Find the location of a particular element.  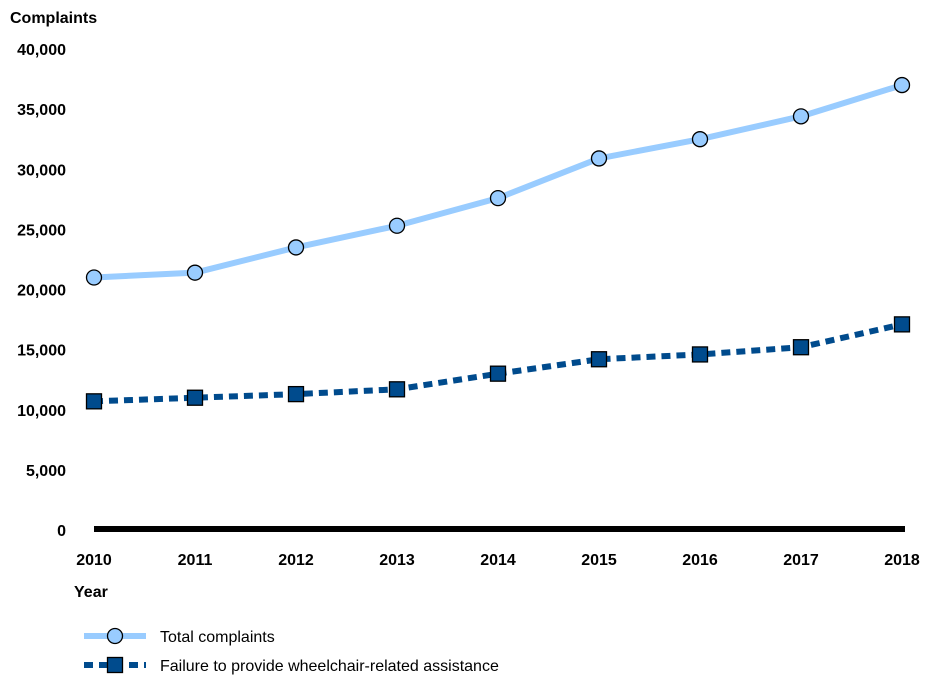

x-tick-label: 2013 is located at coordinates (397, 560).